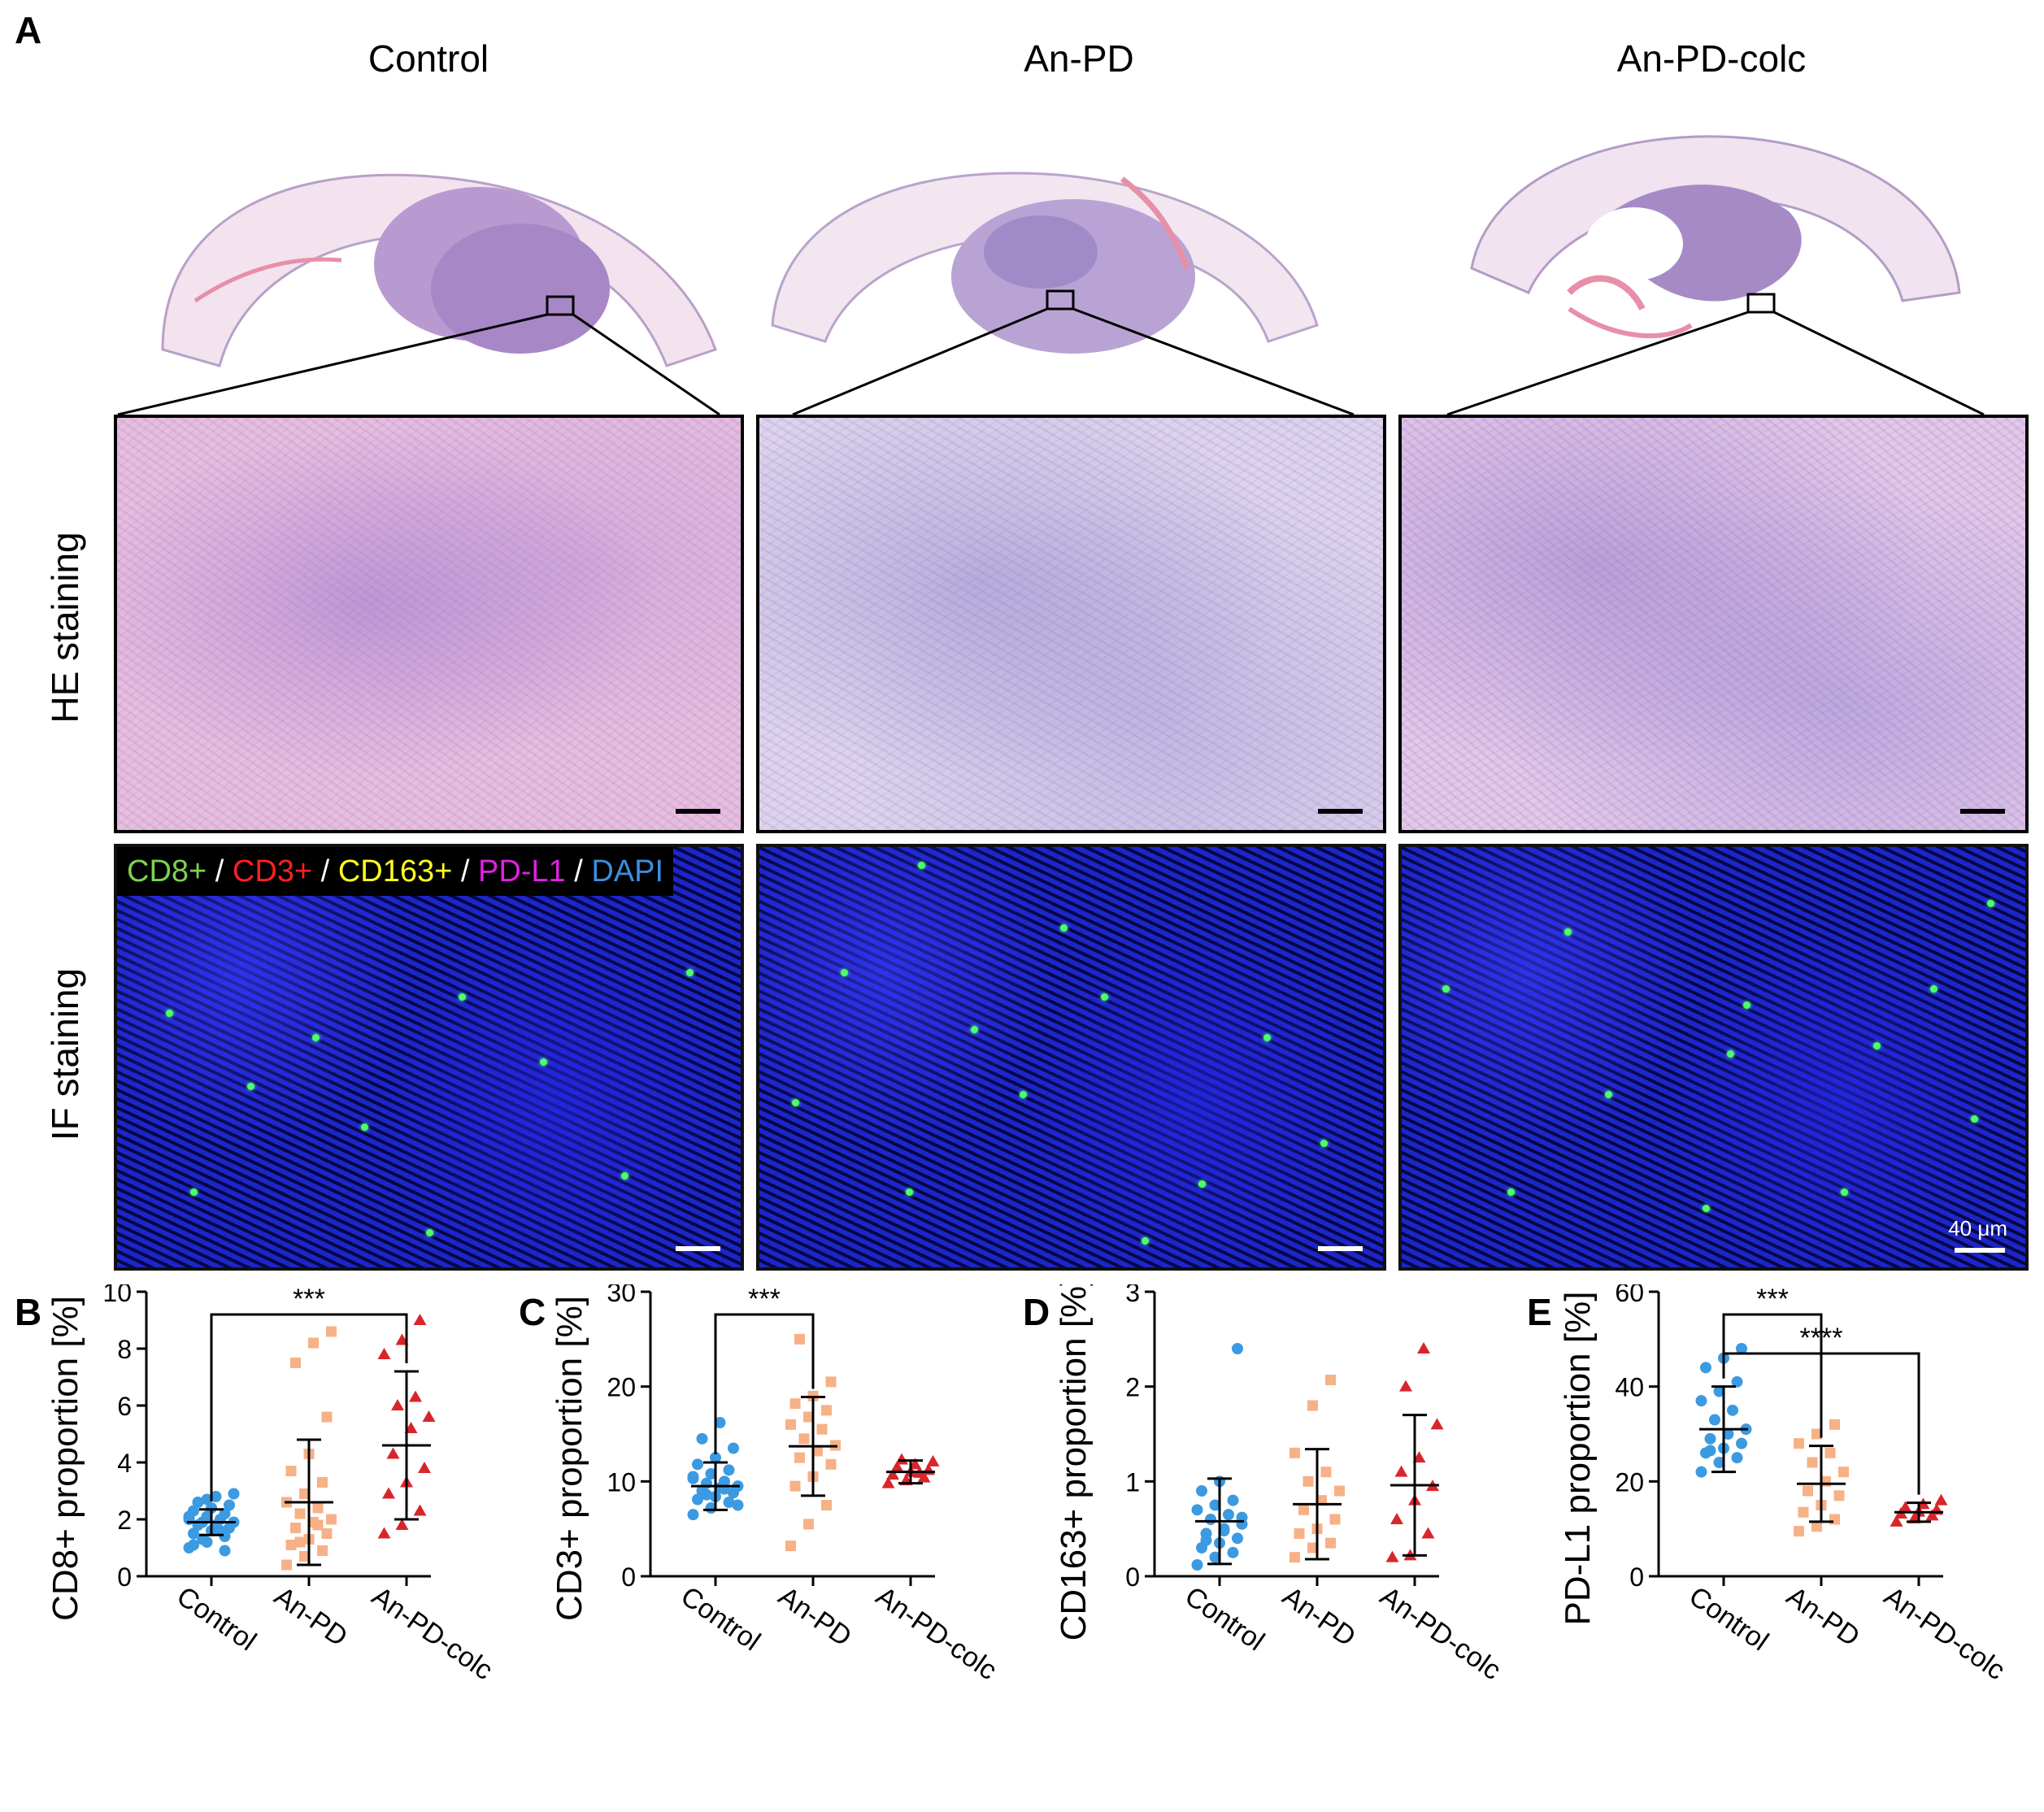 The image size is (2044, 1812). What do you see at coordinates (124, 1349) in the screenshot?
I see `y-tick-label: 8` at bounding box center [124, 1349].